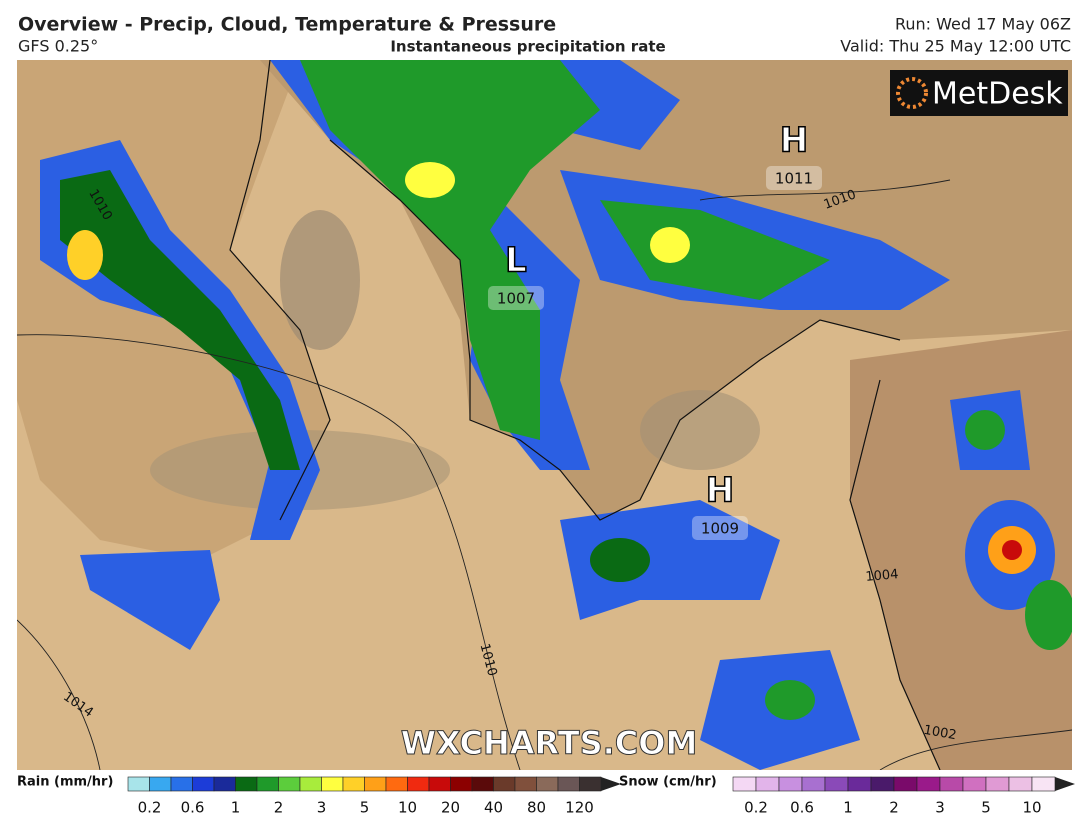 The width and height of the screenshot is (1089, 839). What do you see at coordinates (450, 808) in the screenshot?
I see `legend-tick: 20` at bounding box center [450, 808].